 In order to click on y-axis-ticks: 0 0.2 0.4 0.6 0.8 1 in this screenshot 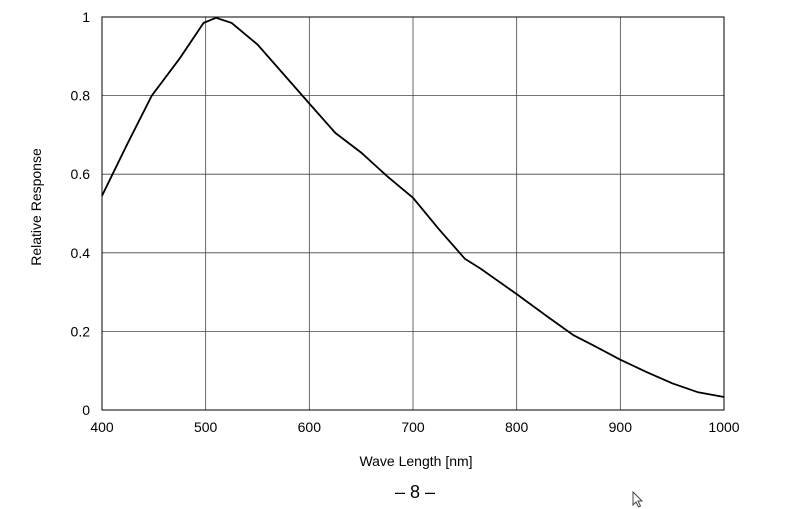, I will do `click(81, 213)`.